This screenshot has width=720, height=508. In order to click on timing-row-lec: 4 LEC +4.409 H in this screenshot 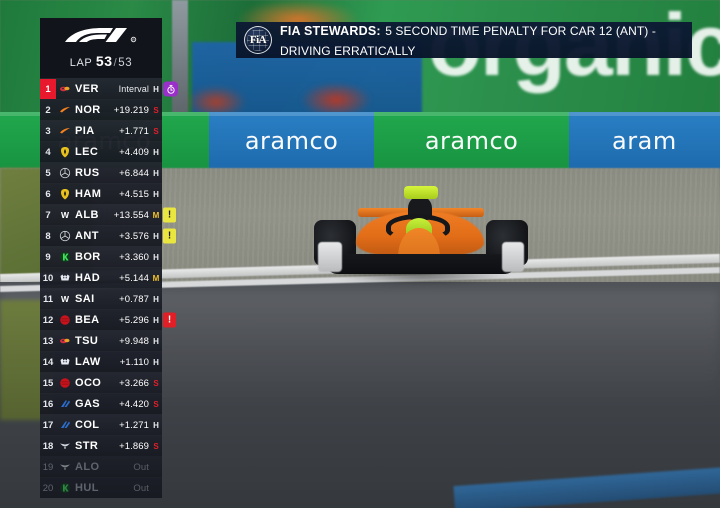, I will do `click(101, 151)`.